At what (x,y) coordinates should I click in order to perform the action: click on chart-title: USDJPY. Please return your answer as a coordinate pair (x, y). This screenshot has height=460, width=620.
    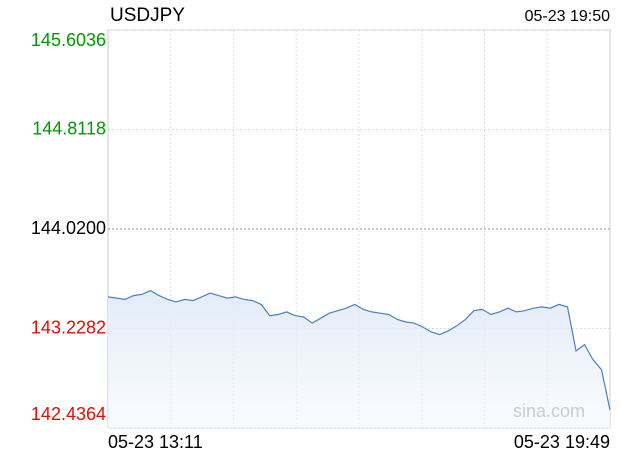
    Looking at the image, I should click on (147, 15).